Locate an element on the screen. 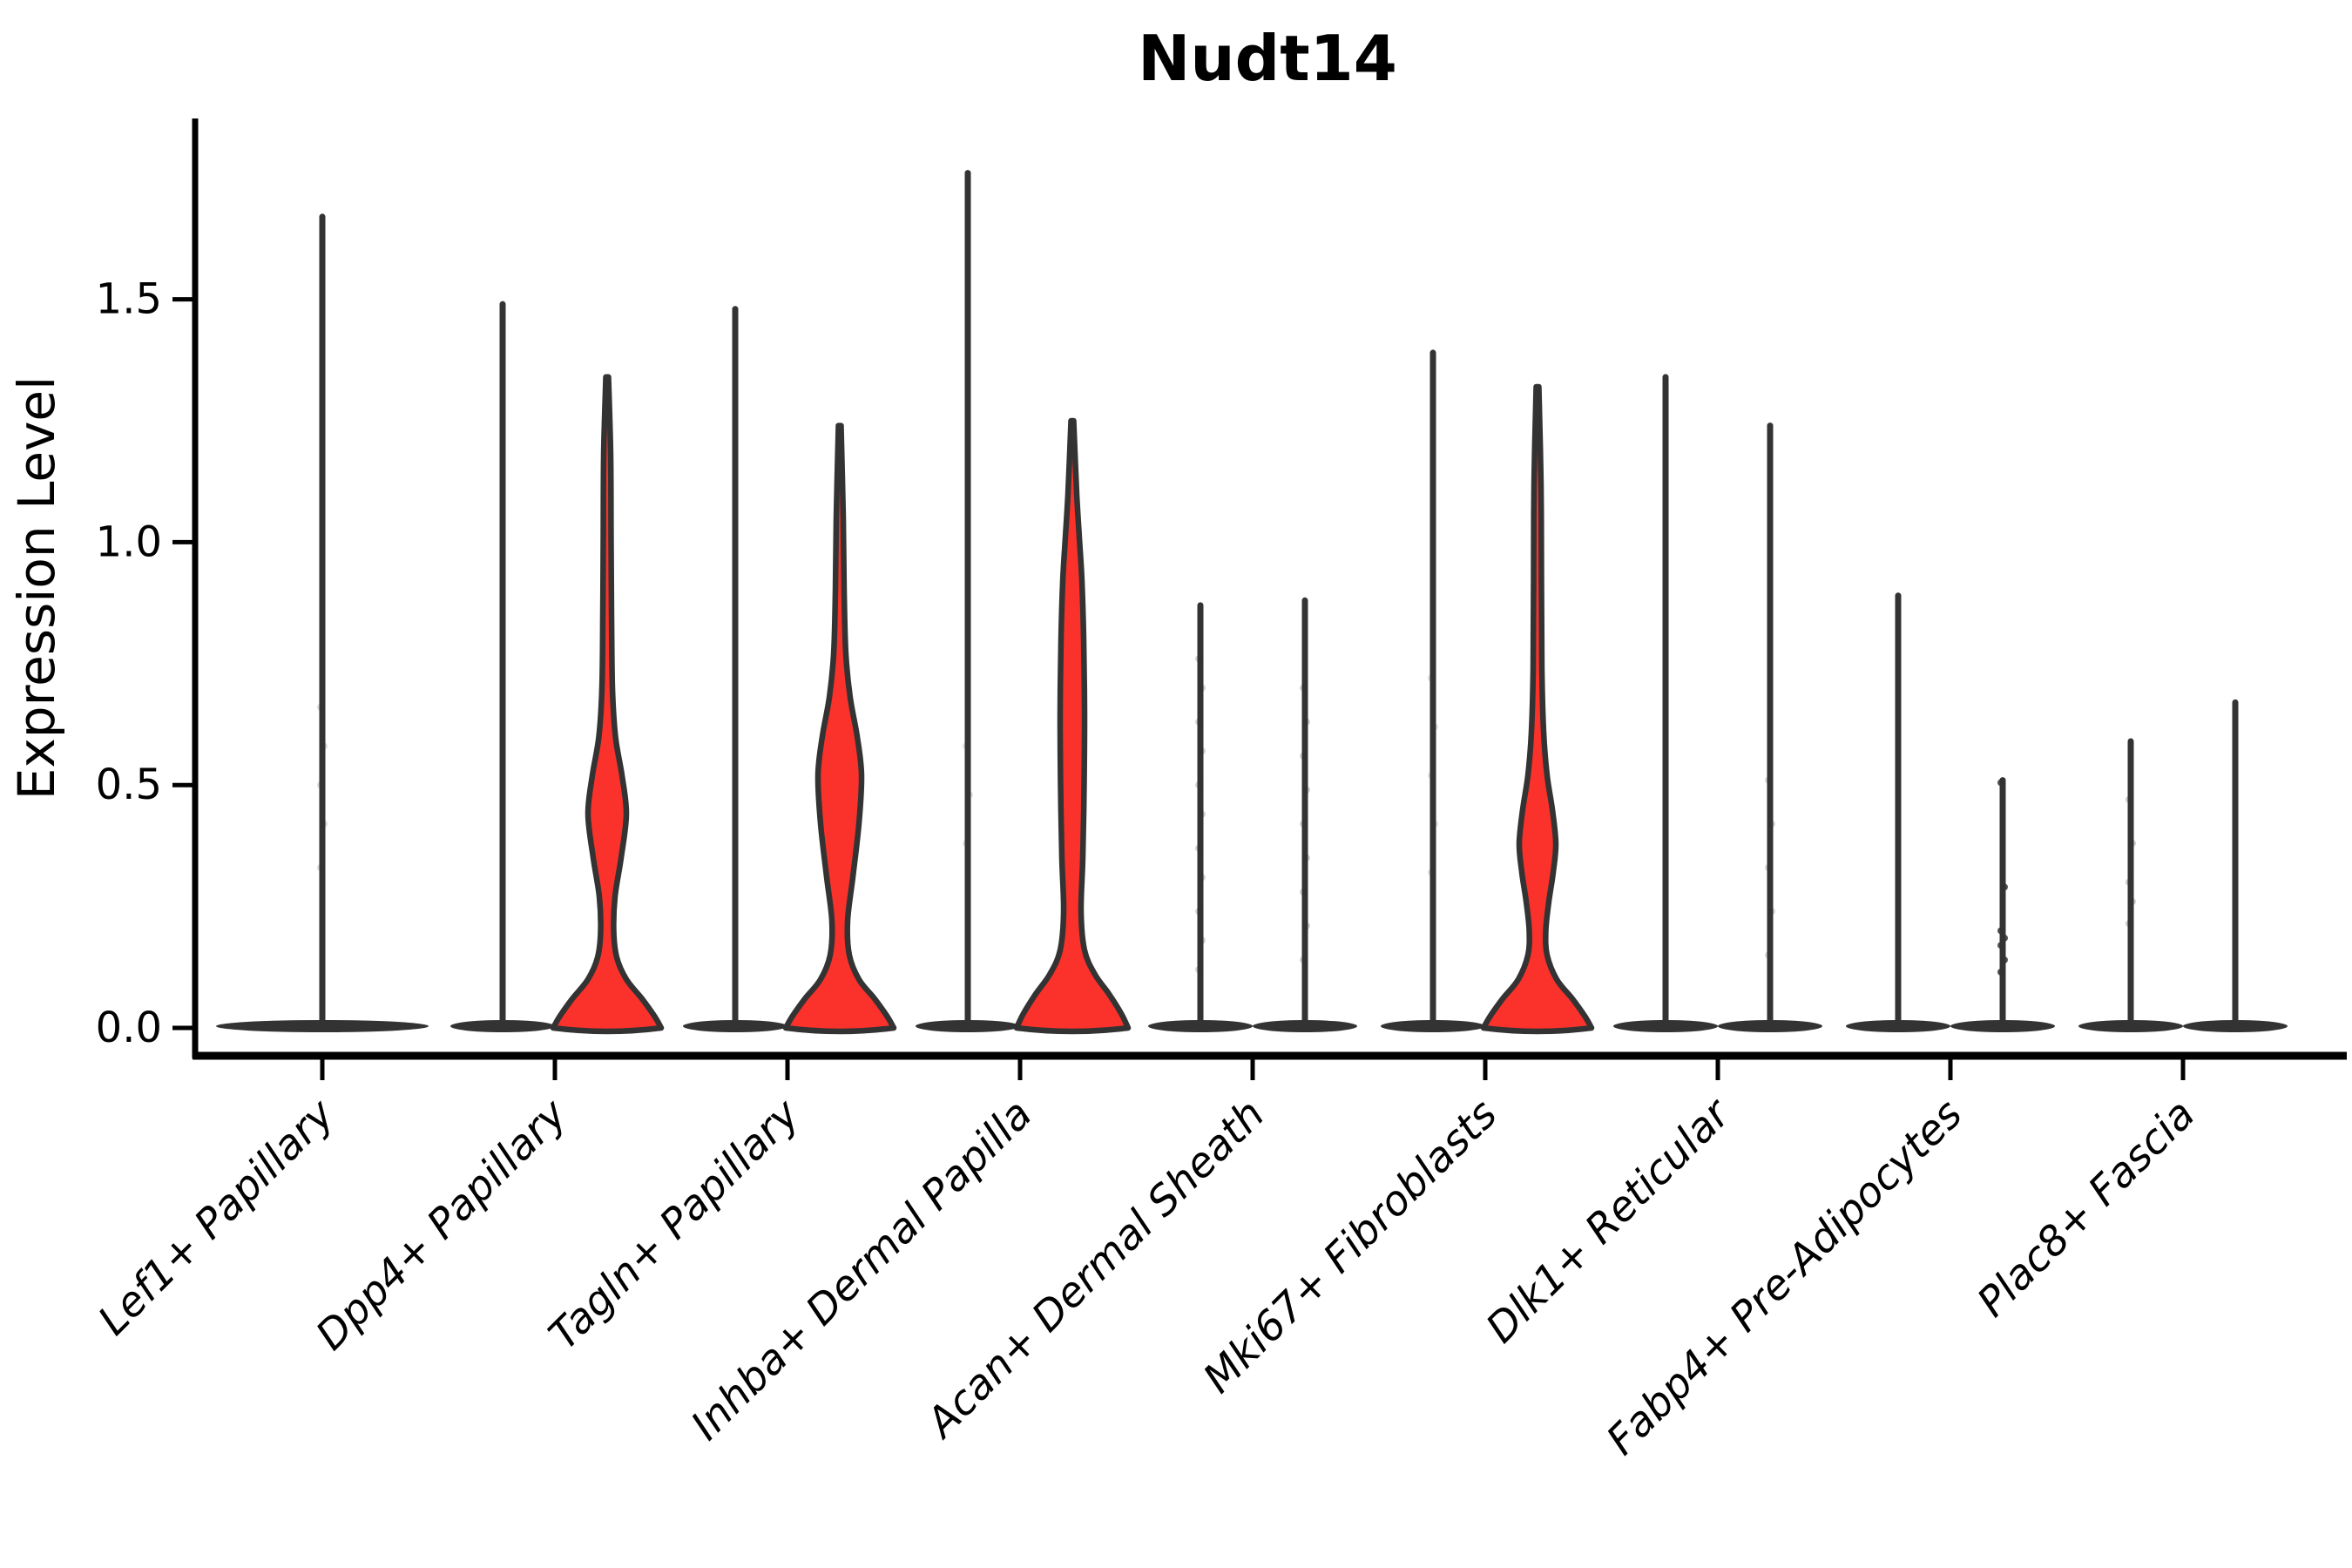 This screenshot has width=2352, height=1568. x-tick-label: Dpp4+ Papillary is located at coordinates (442, 1225).